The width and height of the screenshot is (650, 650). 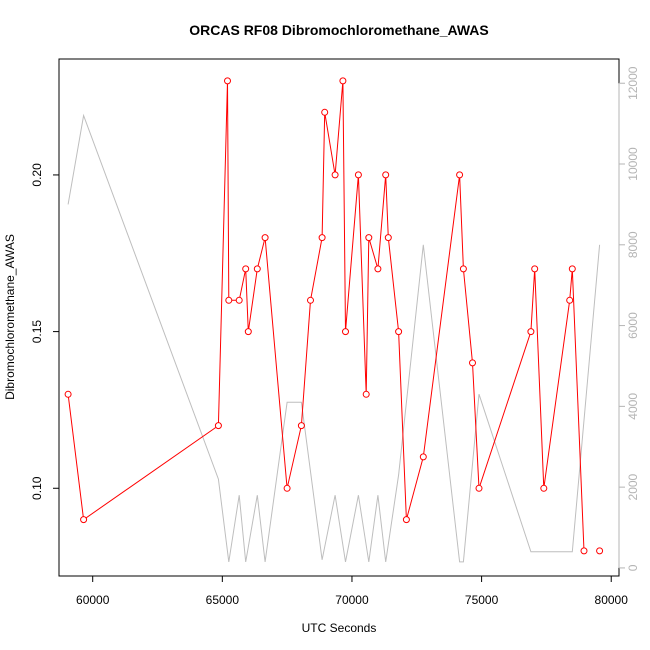 What do you see at coordinates (633, 325) in the screenshot?
I see `y2-tick-label: 6000` at bounding box center [633, 325].